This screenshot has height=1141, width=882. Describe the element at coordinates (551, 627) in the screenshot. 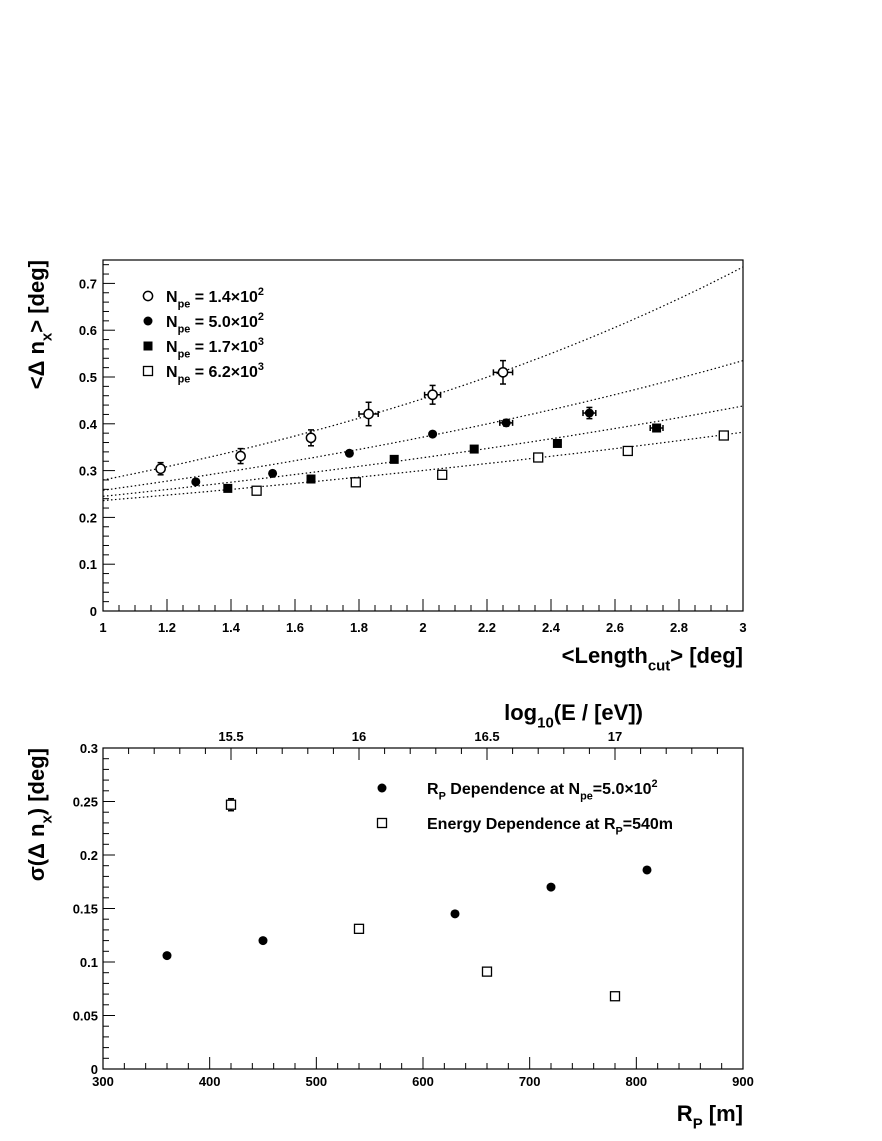

I see `x-tick-label: 2.4` at that location.